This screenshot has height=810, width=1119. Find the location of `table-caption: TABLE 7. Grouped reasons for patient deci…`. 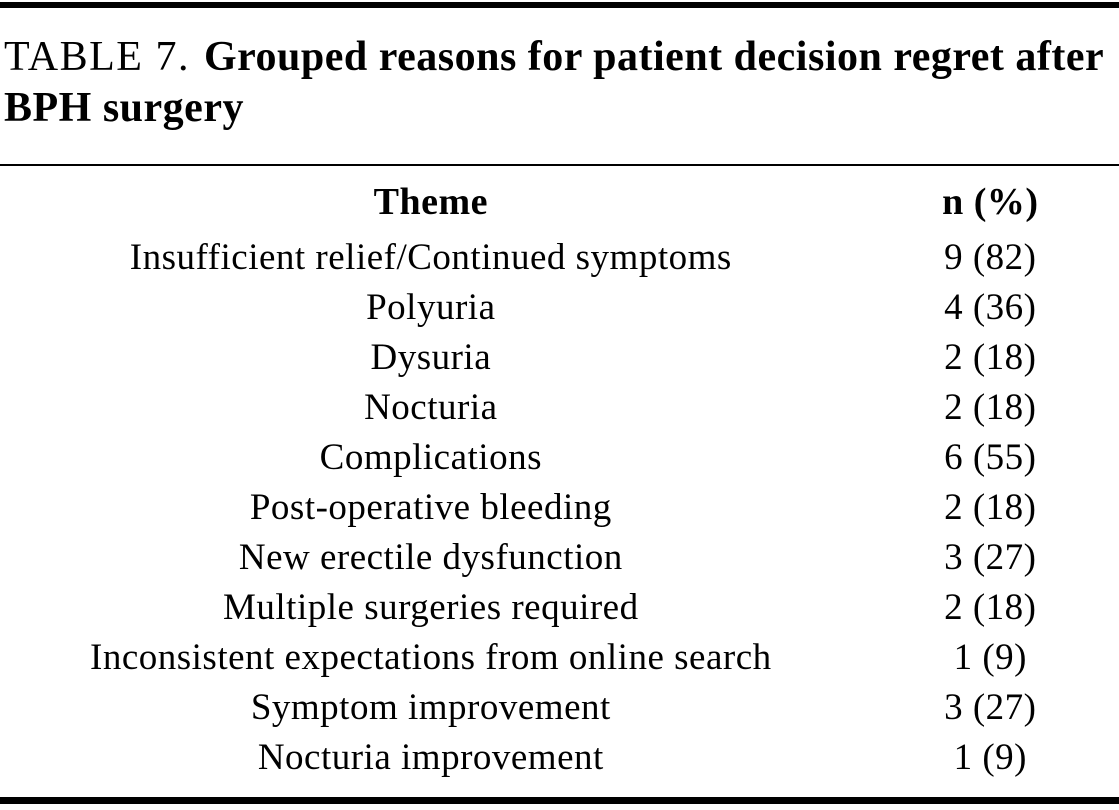

table-caption: TABLE 7. Grouped reasons for patient deci… is located at coordinates (560, 83).